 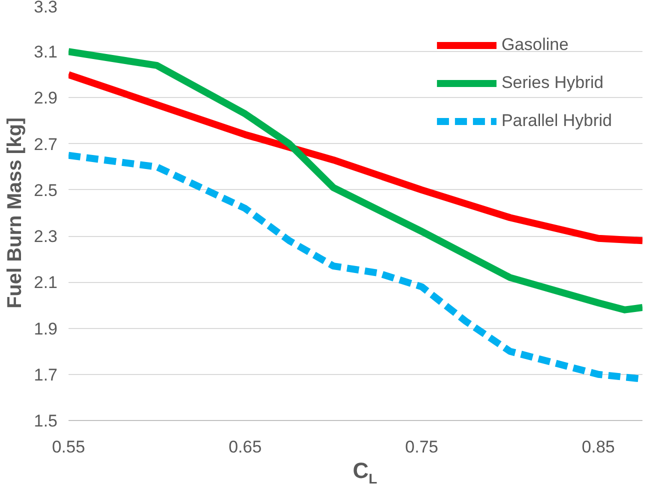 I want to click on legend-label: Parallel Hybrid, so click(x=556, y=121).